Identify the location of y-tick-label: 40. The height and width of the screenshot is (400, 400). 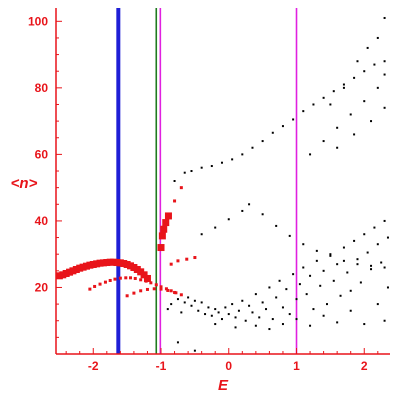
(42, 221).